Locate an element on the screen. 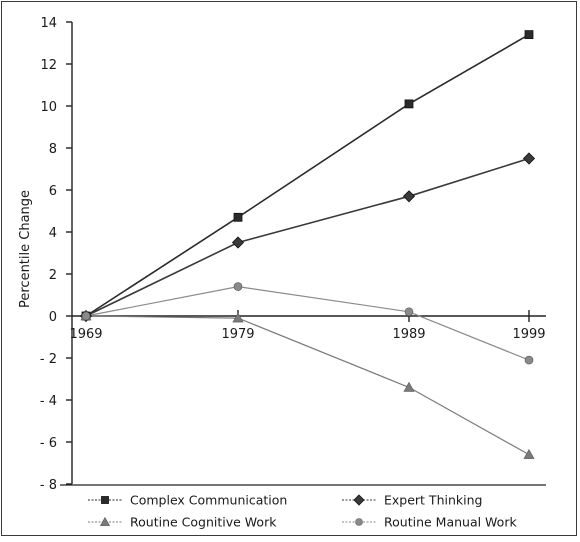 This screenshot has width=580, height=542. y-tick-label: - 4 is located at coordinates (48, 401).